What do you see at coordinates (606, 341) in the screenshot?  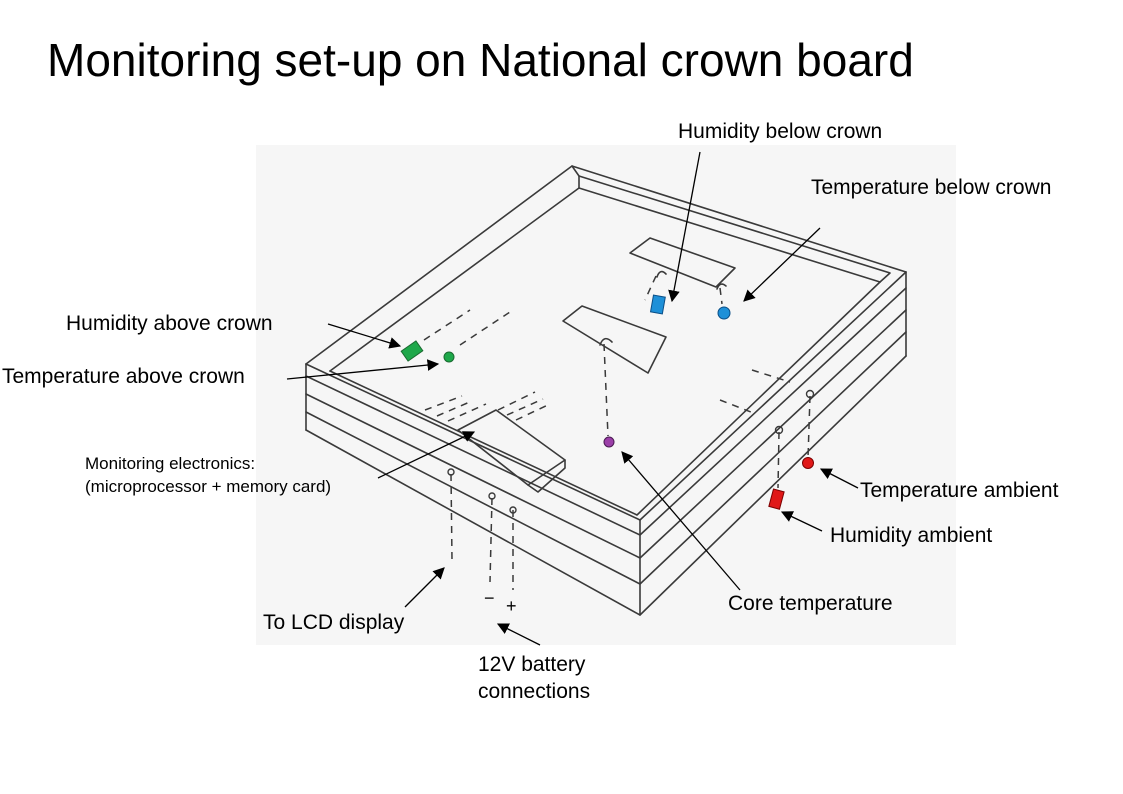 I see `center-hole` at bounding box center [606, 341].